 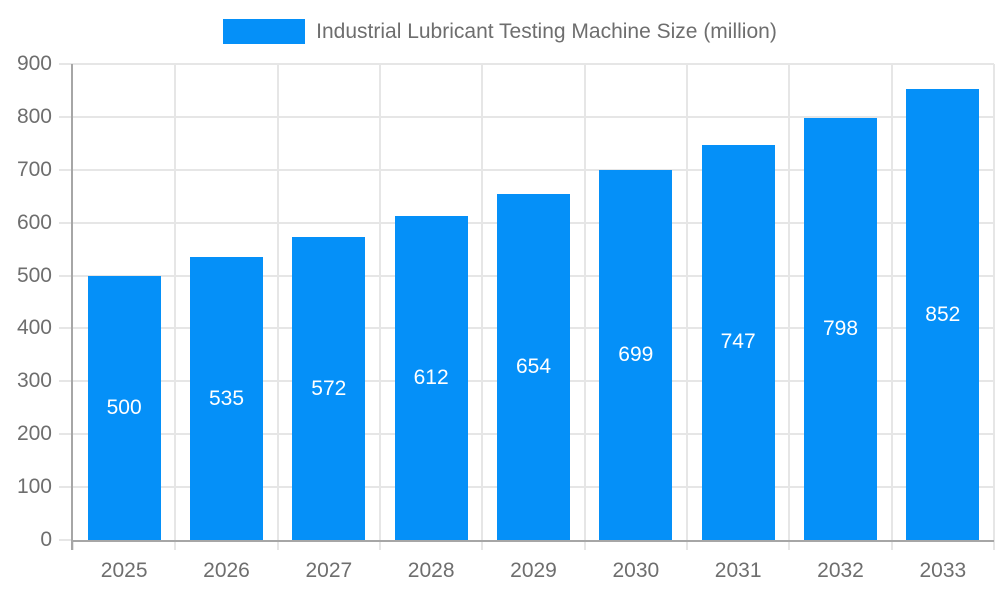 What do you see at coordinates (34, 63) in the screenshot?
I see `y-tick-label: 900` at bounding box center [34, 63].